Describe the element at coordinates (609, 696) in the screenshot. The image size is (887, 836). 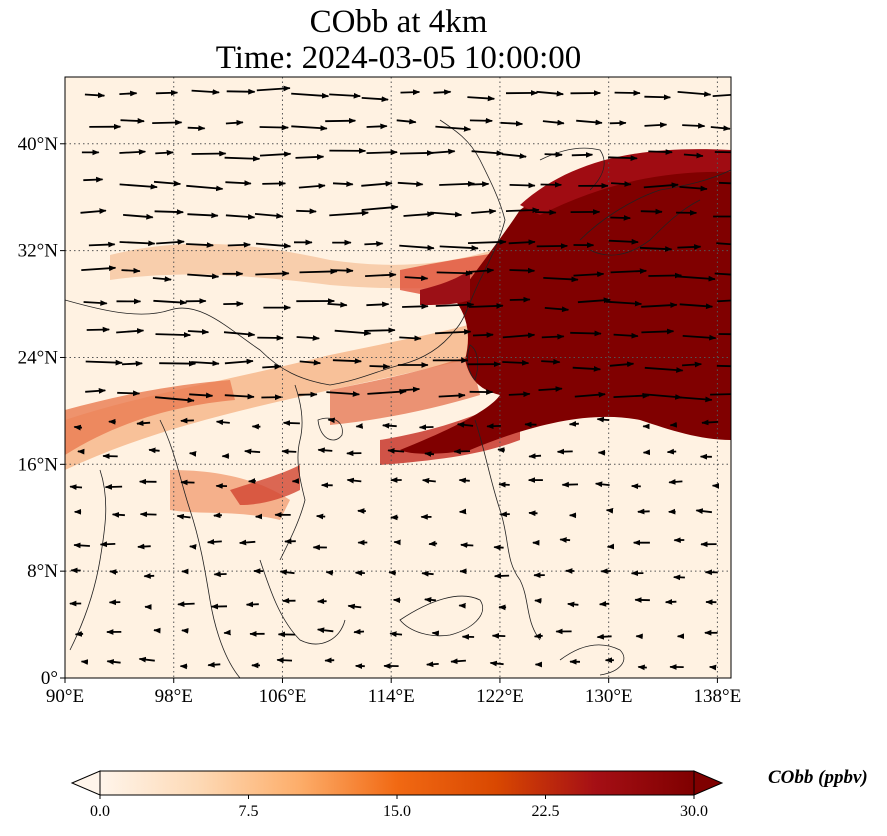
I see `lon-tick-label: 130°E` at that location.